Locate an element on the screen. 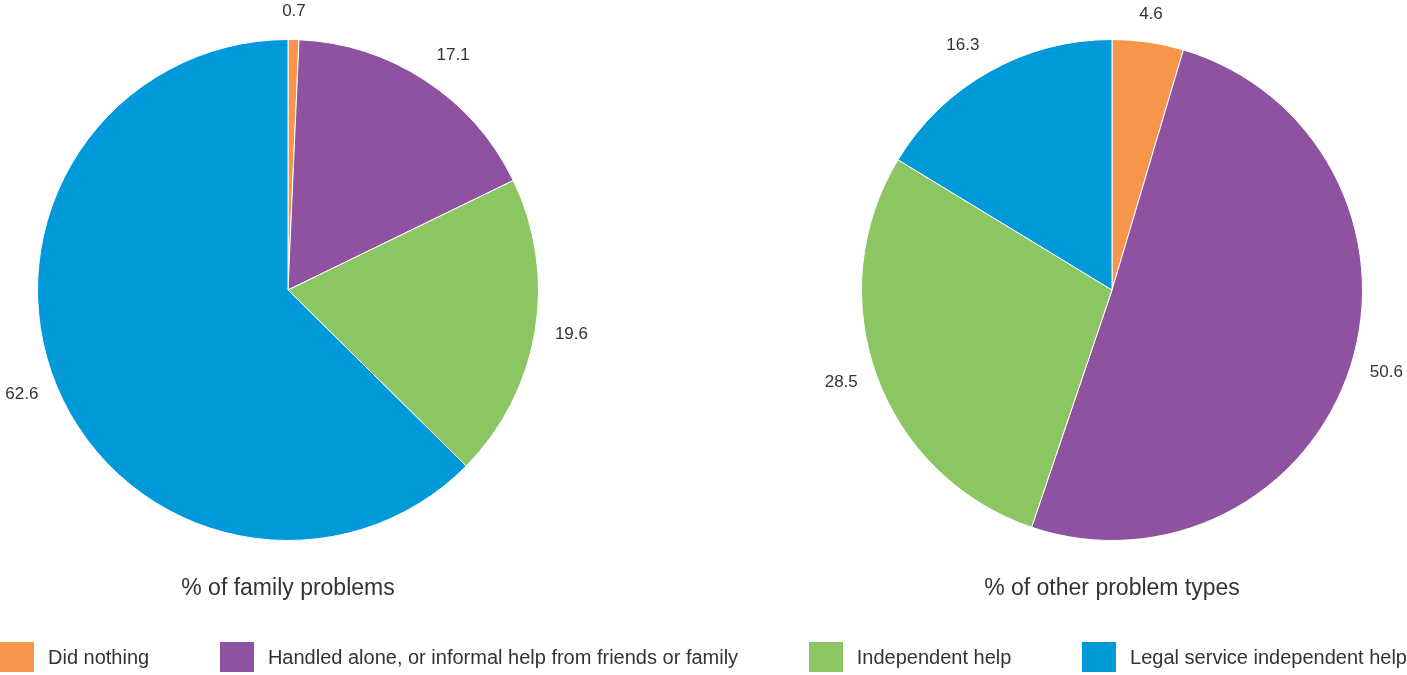  legend-label: Did nothing is located at coordinates (99, 657).